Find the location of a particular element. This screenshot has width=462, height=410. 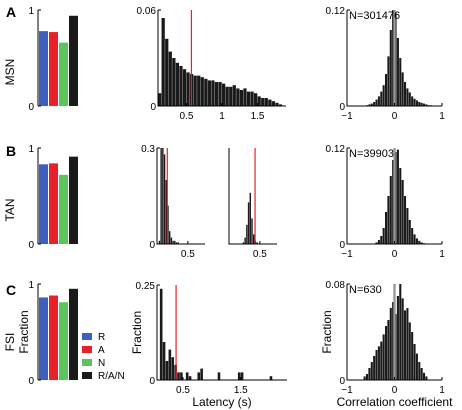

x-axis-label: Latency (s) is located at coordinates (221, 402).